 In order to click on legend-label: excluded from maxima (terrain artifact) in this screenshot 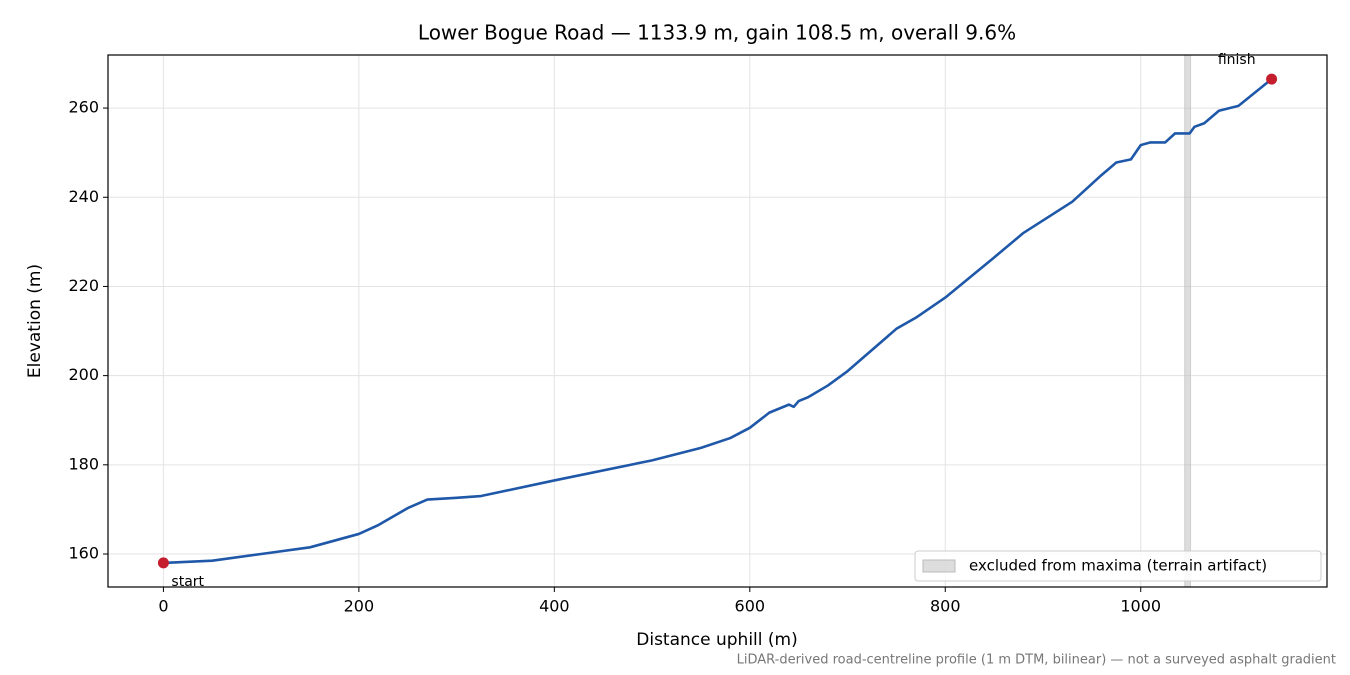, I will do `click(1118, 566)`.